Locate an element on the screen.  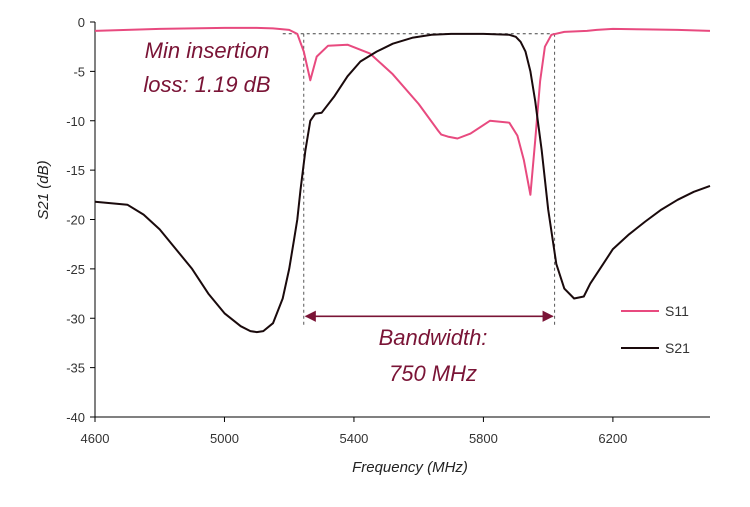
annotation-bandwidth-line1: Bandwidth: is located at coordinates (433, 337).